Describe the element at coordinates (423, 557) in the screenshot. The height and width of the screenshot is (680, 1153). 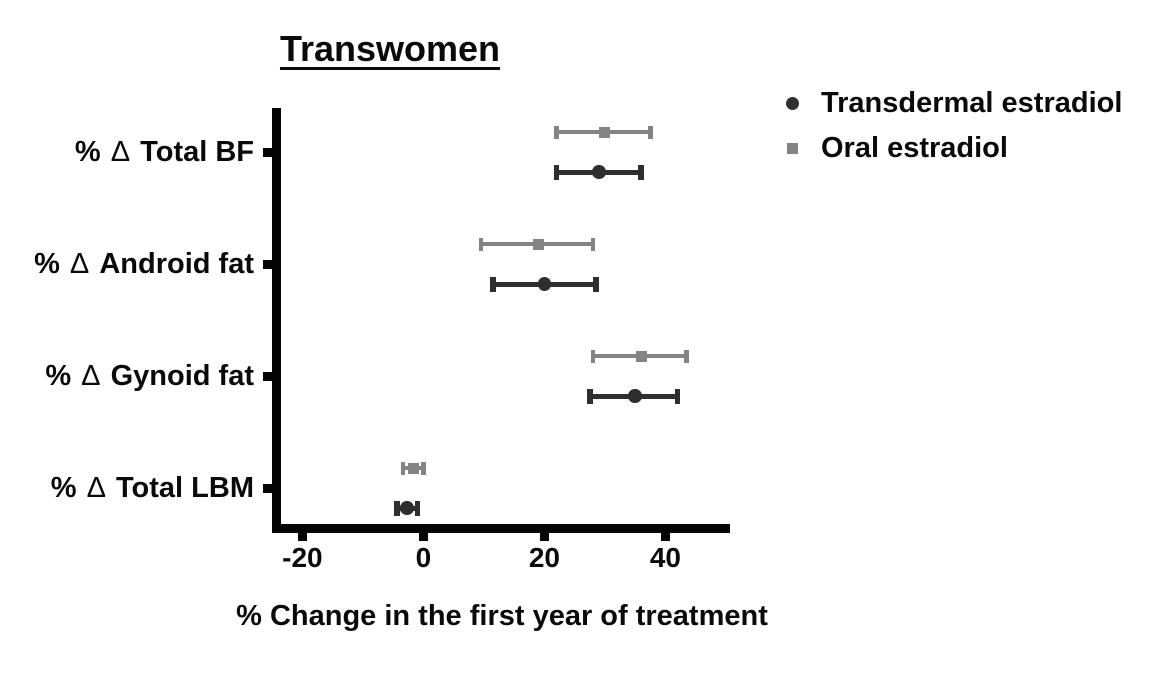
I see `x-tick-label: 0` at that location.